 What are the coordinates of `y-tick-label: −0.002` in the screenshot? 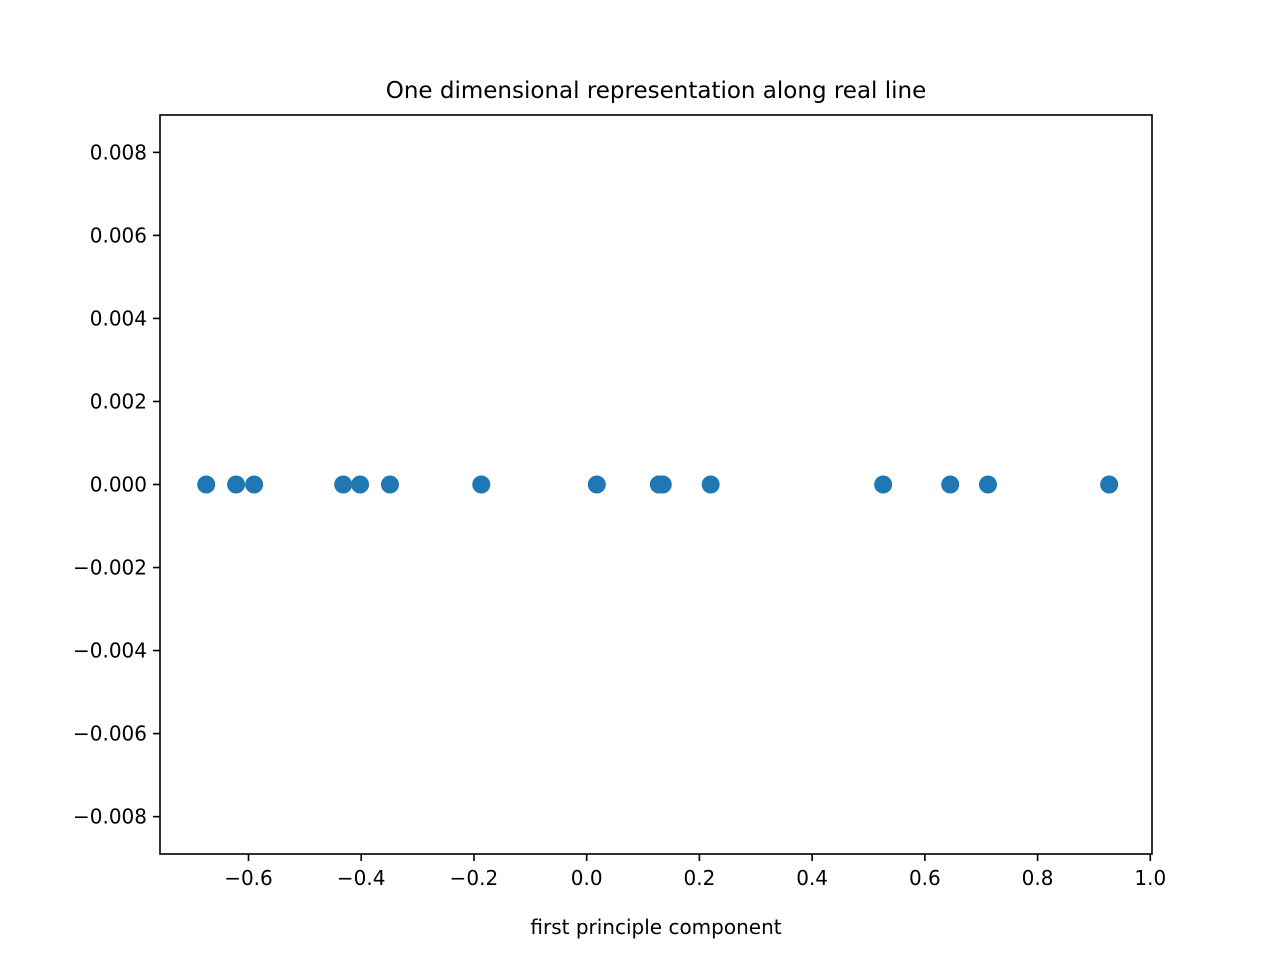 It's located at (110, 568).